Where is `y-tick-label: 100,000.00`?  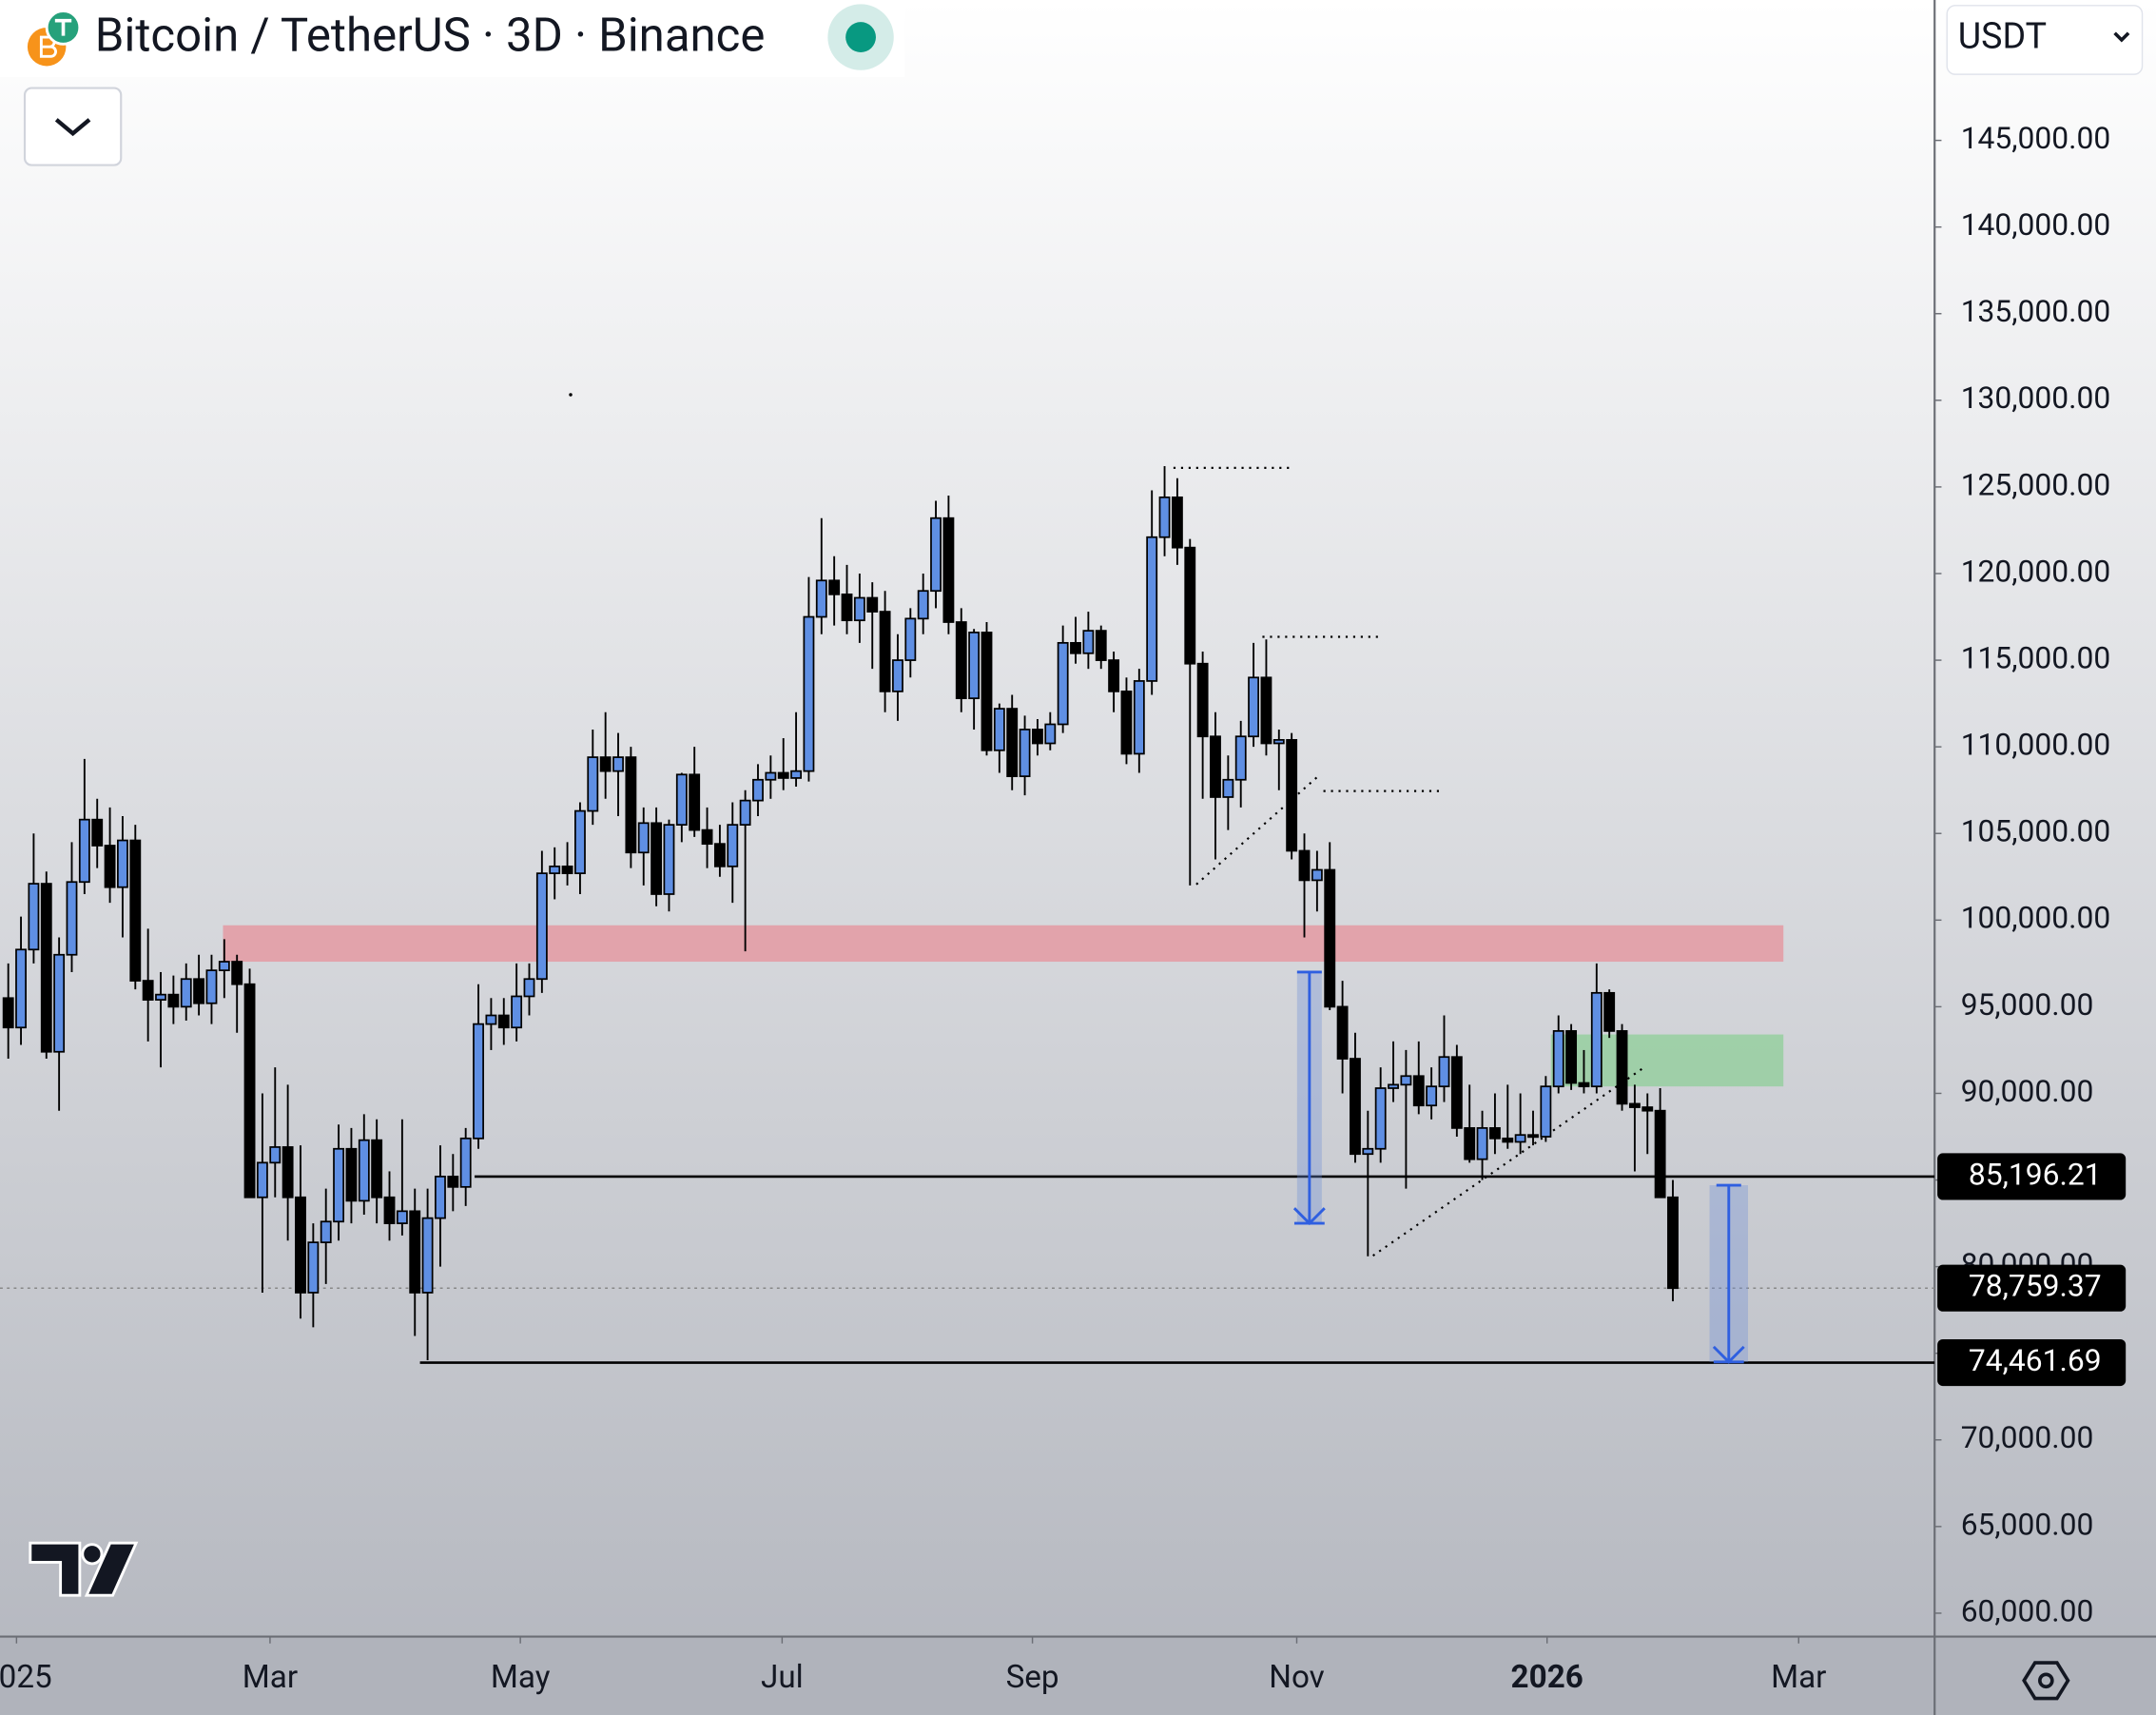
y-tick-label: 100,000.00 is located at coordinates (2036, 918).